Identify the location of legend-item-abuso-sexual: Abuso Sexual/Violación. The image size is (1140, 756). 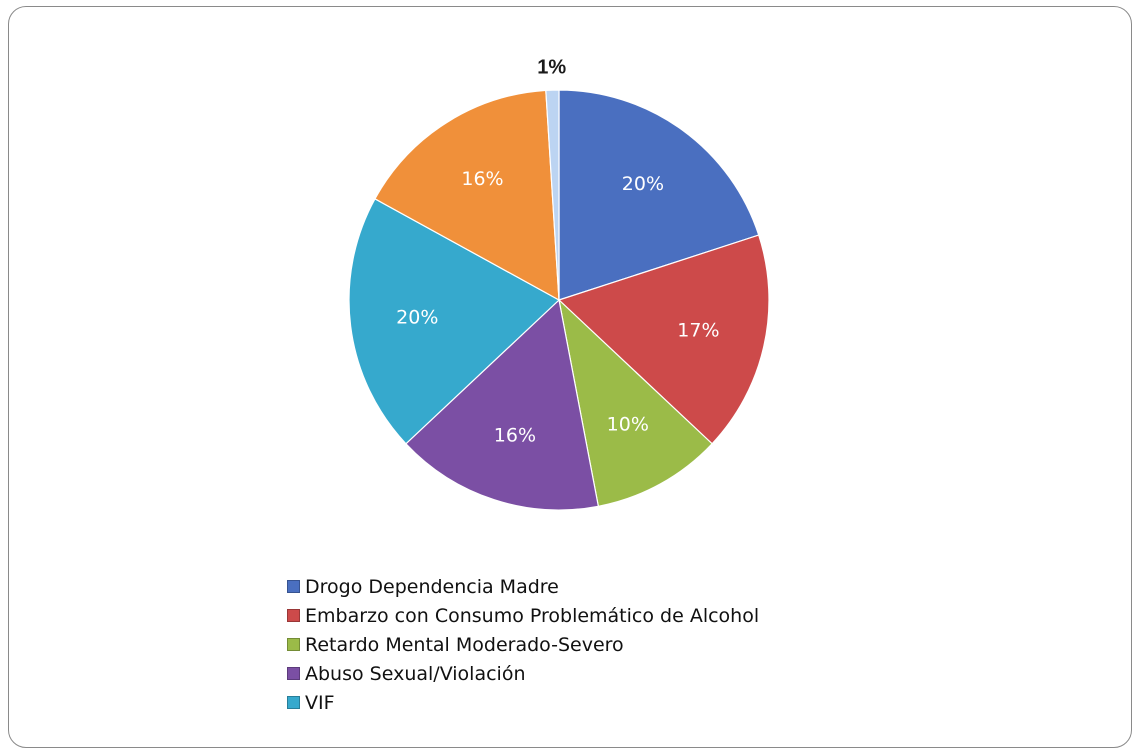
(523, 673).